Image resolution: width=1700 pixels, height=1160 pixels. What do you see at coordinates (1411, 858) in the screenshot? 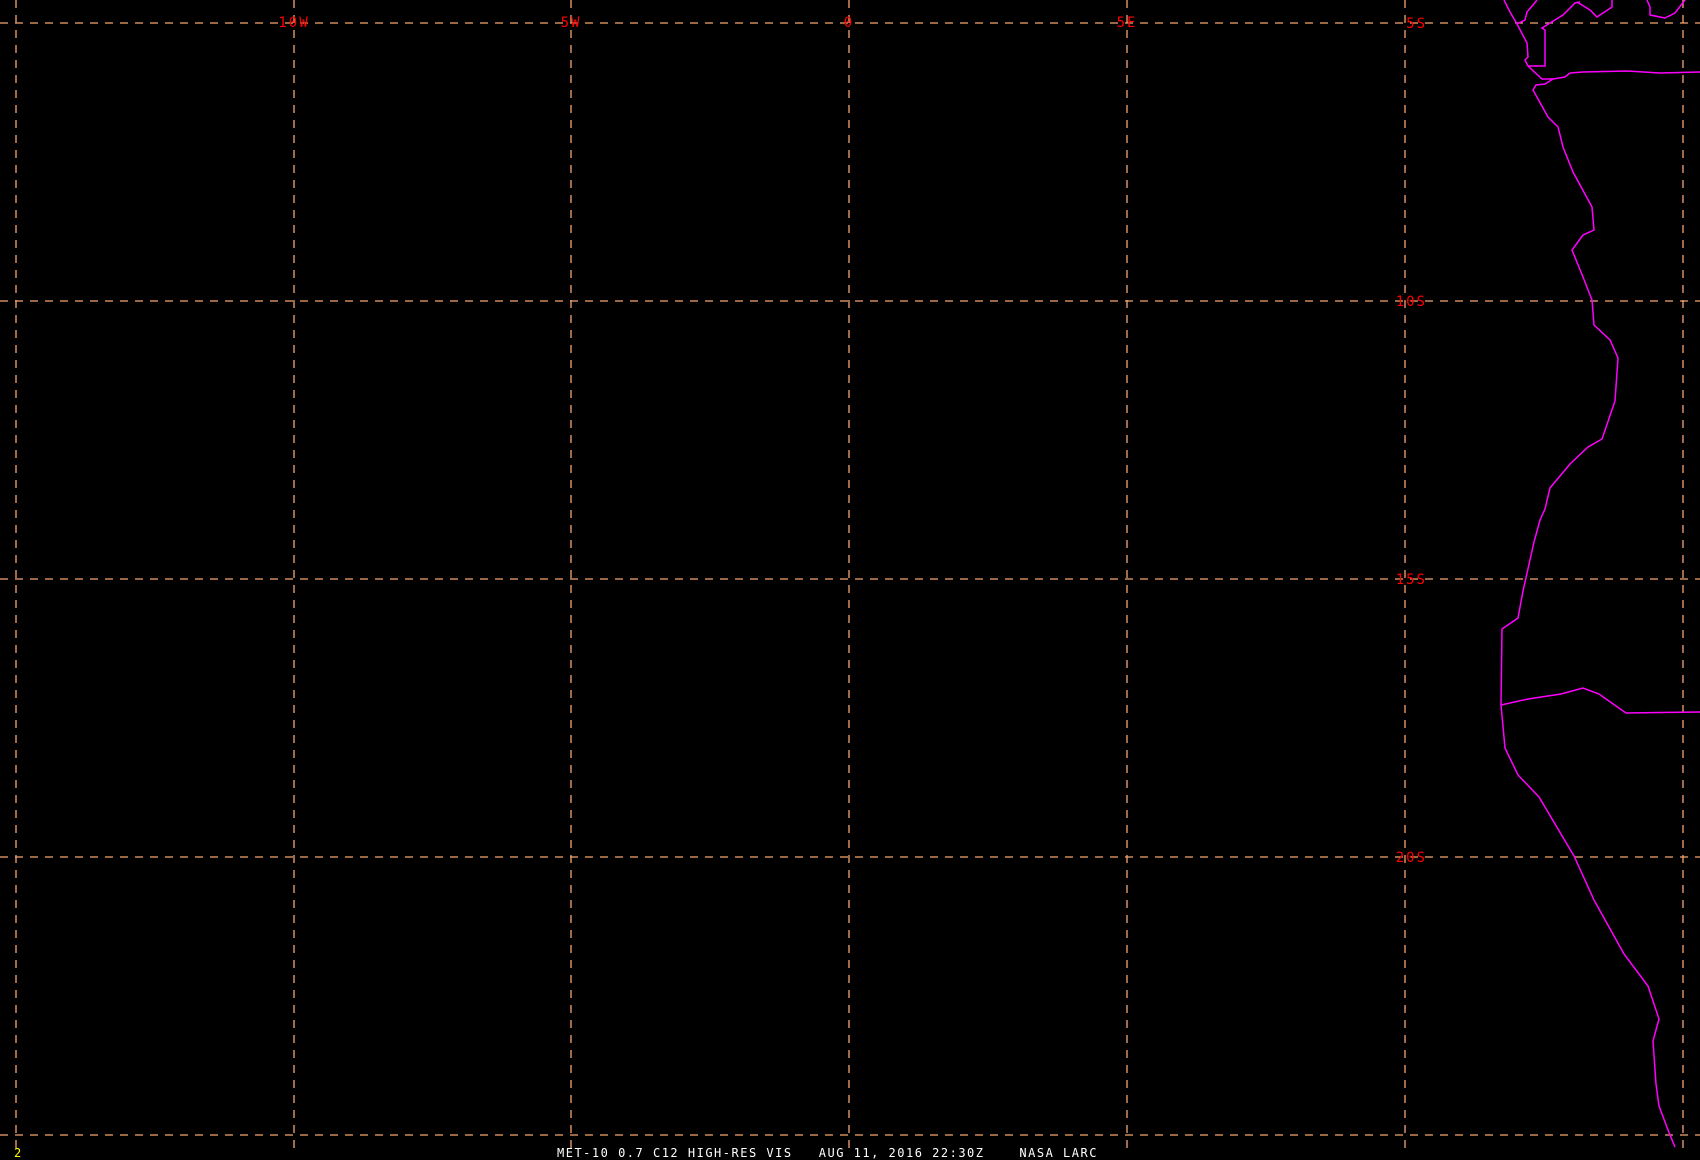
I see `latitude-label: 20S` at bounding box center [1411, 858].